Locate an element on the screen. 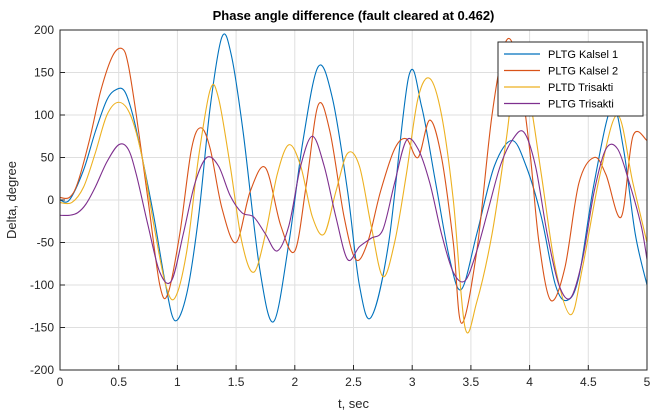 This screenshot has width=652, height=414. y-tick-label: -50 is located at coordinates (46, 243).